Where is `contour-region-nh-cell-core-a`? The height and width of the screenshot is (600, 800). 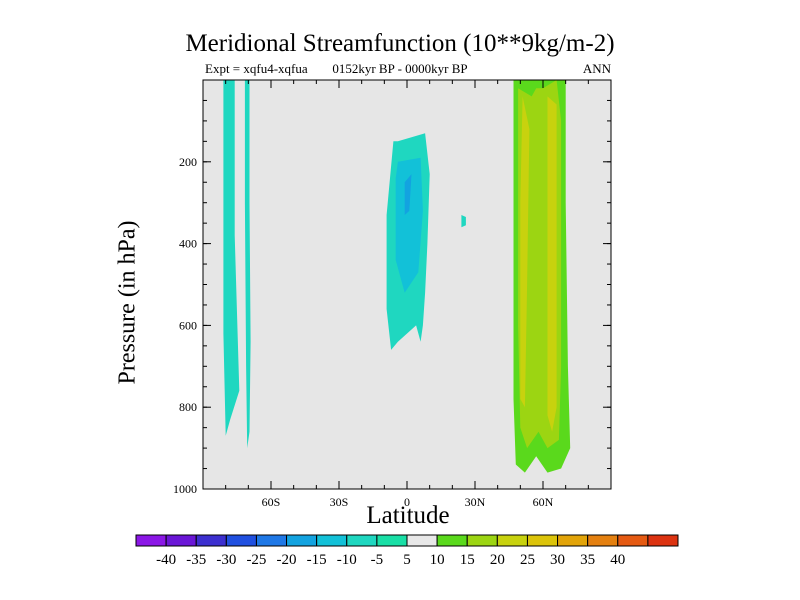 contour-region-nh-cell-core-a is located at coordinates (525, 252).